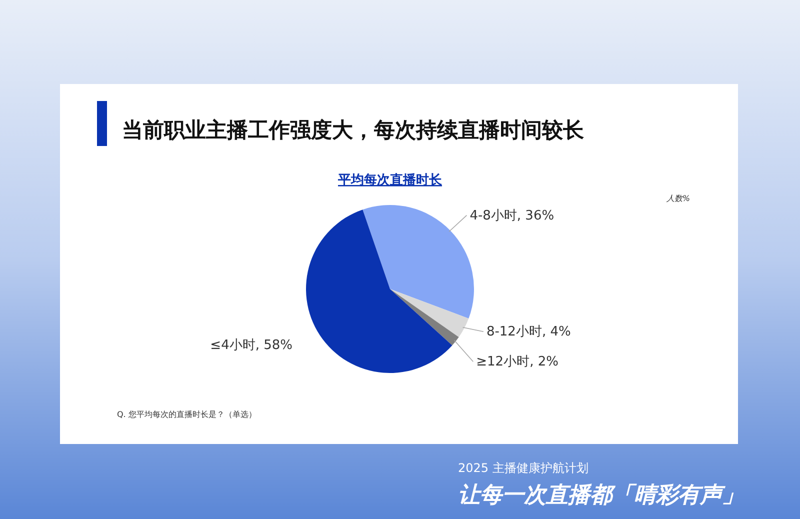 The image size is (800, 519). Describe the element at coordinates (517, 362) in the screenshot. I see `slice-label: ≥12小时, 2%` at that location.